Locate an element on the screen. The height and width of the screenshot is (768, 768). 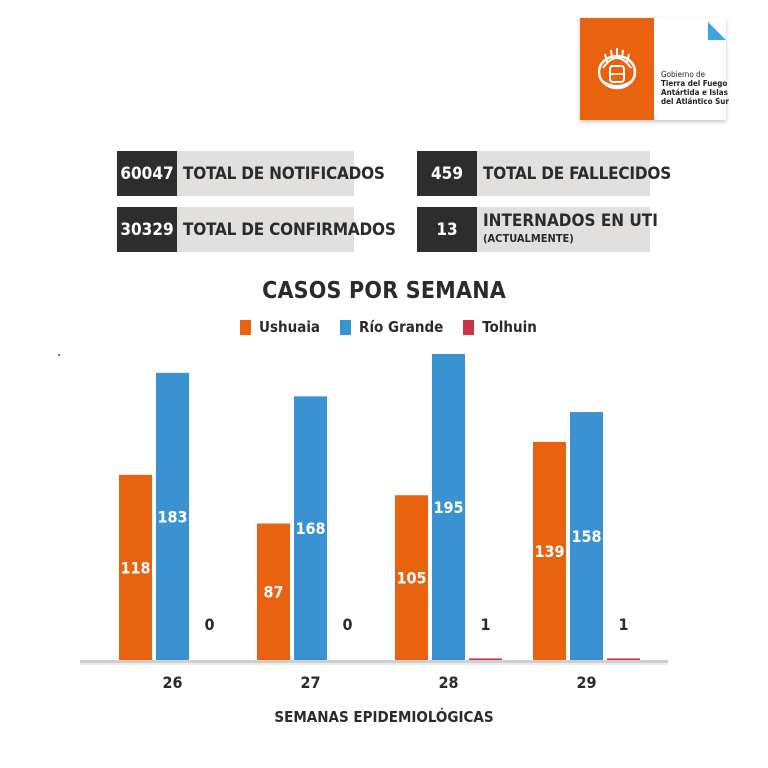
data-label: 183 is located at coordinates (172, 516).